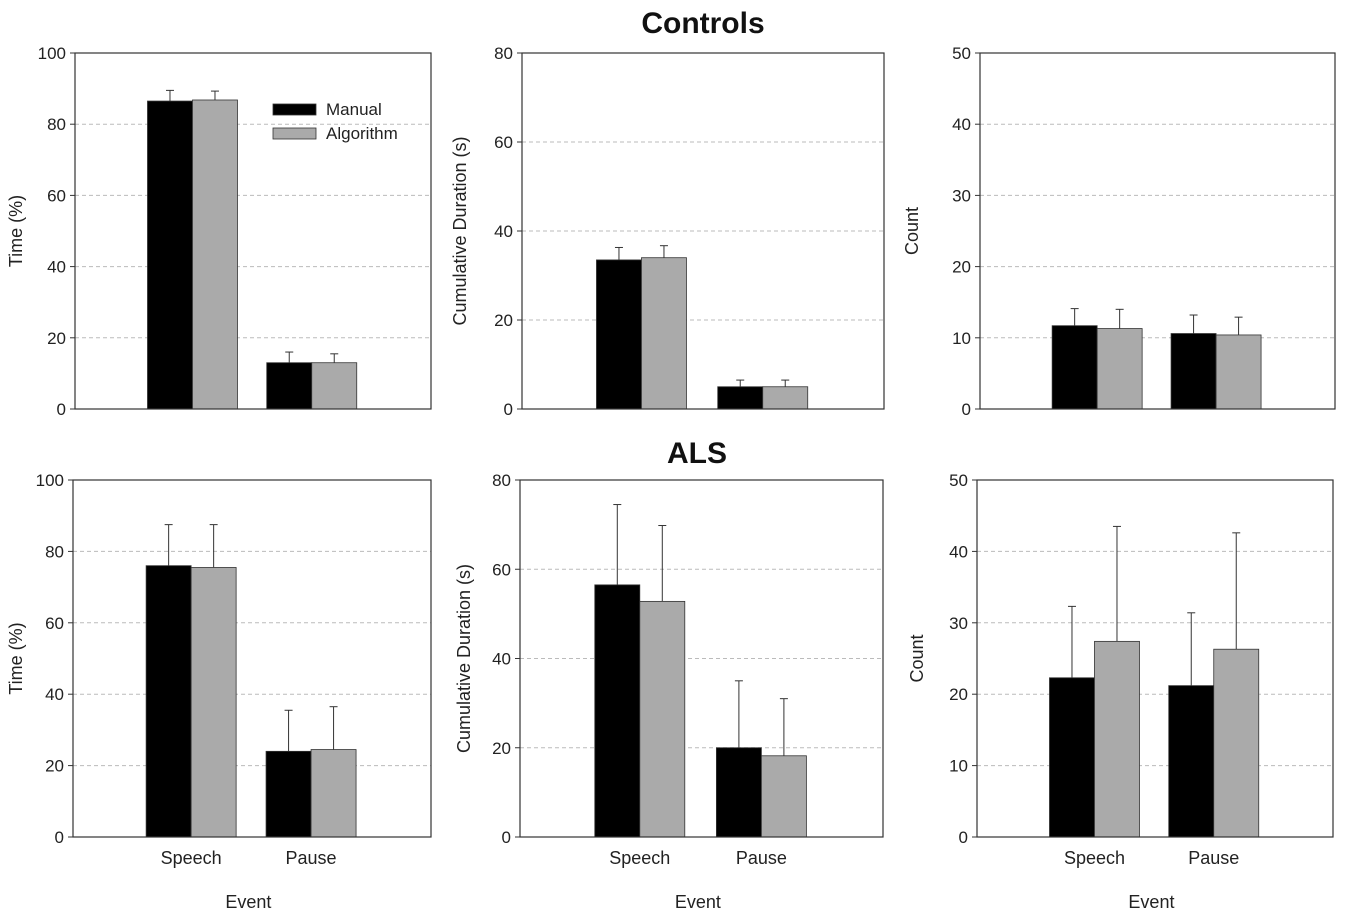  I want to click on chart-panel-1: 0 20 40 60 80 100 Time (%) Manual Algorithm, so click(219, 231).